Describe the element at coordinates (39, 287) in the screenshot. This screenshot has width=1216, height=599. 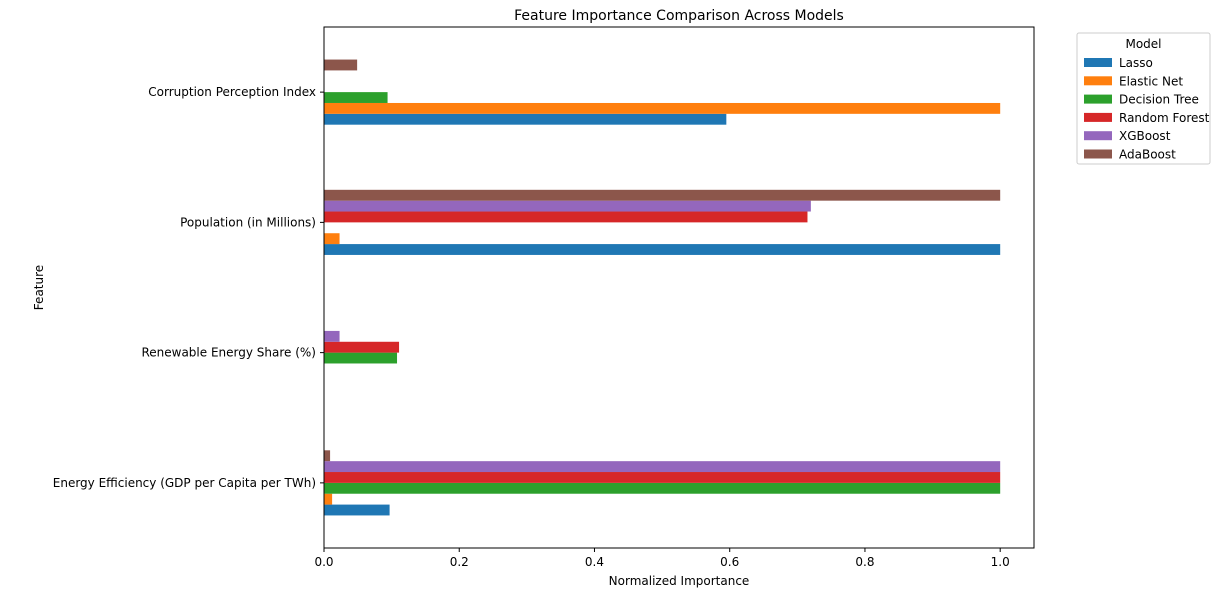
I see `y-axis-label: Feature` at that location.